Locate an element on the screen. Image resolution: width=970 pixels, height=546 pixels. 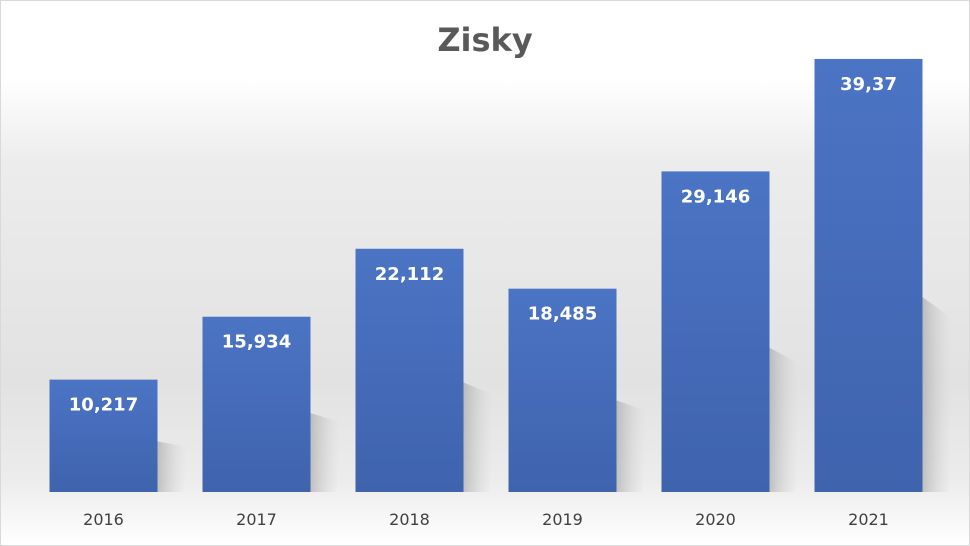
chart-title: Zisky is located at coordinates (485, 40).